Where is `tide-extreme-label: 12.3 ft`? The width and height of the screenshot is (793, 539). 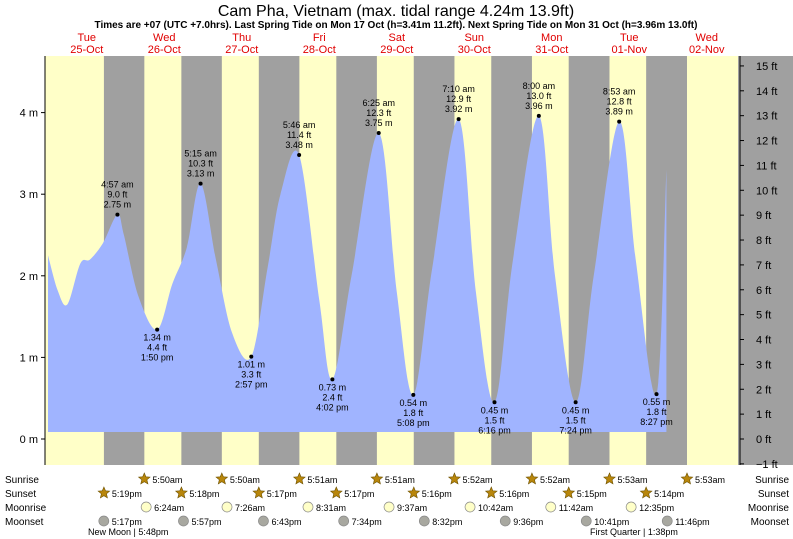 tide-extreme-label: 12.3 ft is located at coordinates (379, 113).